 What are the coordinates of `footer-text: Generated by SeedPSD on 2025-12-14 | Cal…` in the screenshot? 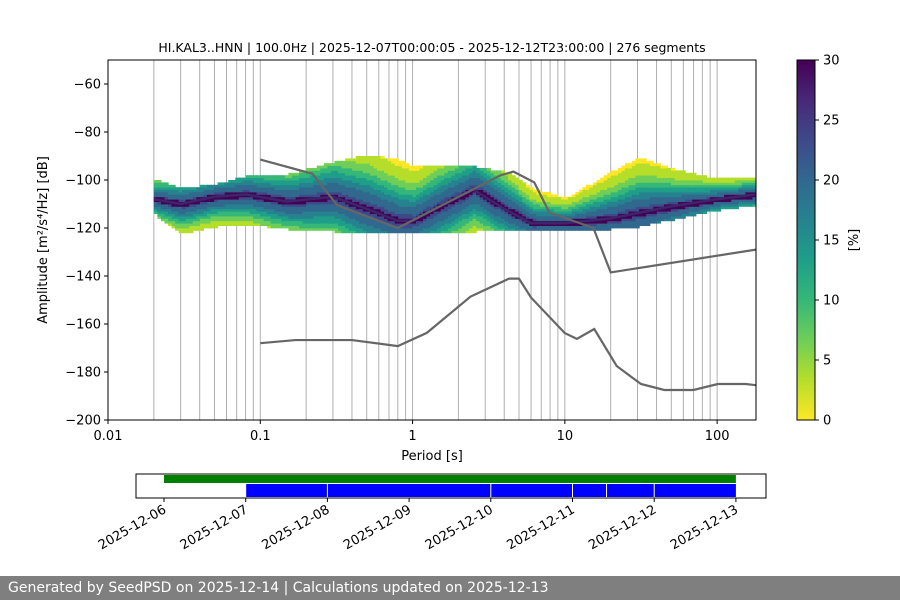 It's located at (278, 588).